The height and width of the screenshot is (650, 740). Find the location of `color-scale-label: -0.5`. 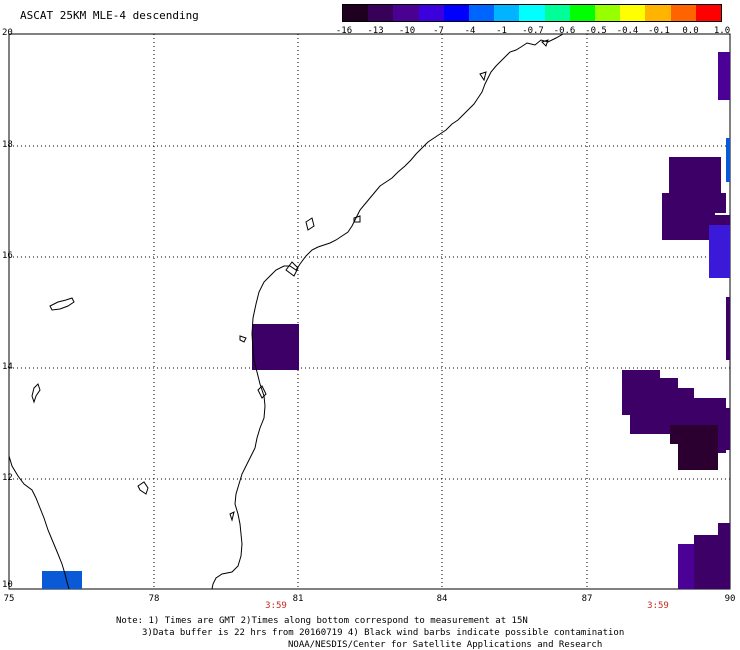

color-scale-label: -0.5 is located at coordinates (596, 31).